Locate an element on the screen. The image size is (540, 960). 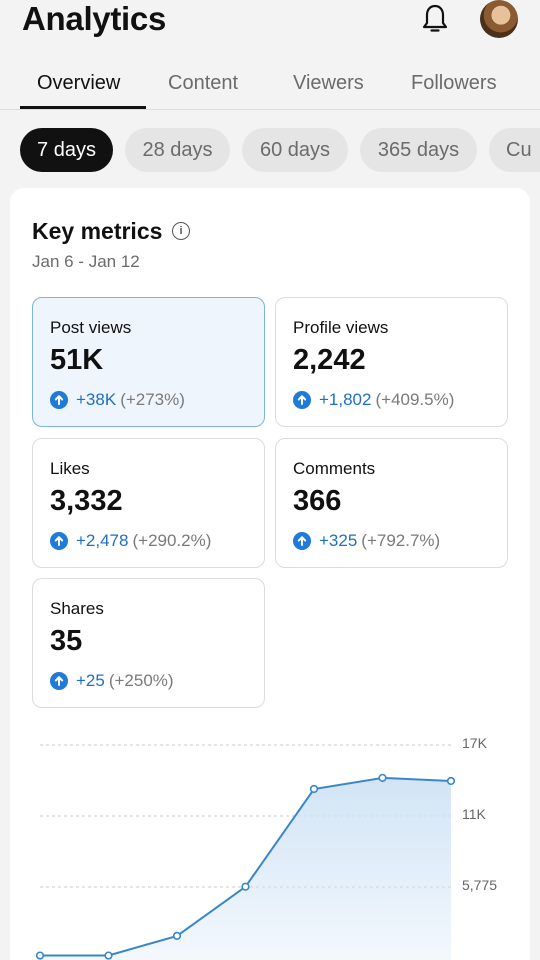
metric-delta: +1,802 is located at coordinates (345, 399).